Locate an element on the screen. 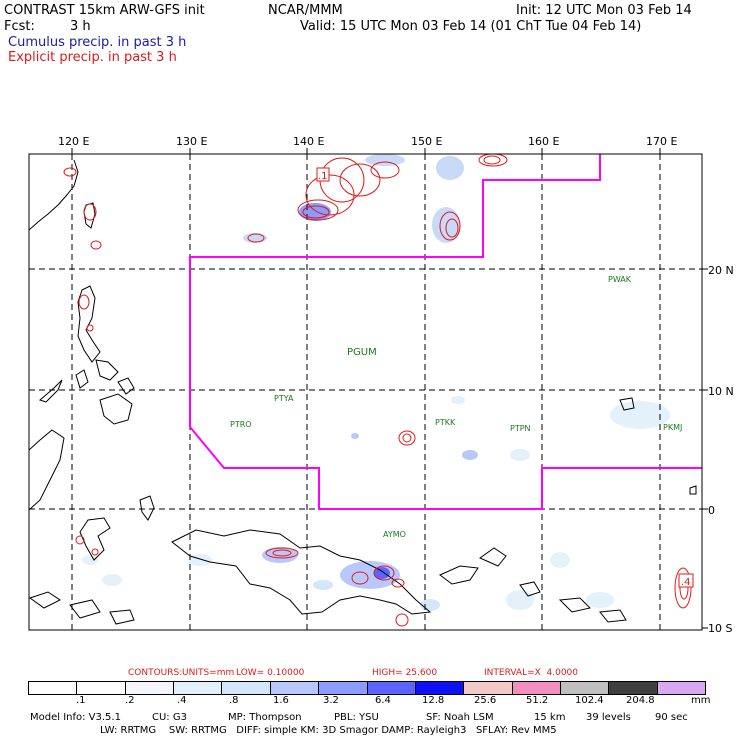 This screenshot has height=740, width=740. station-ptya: PTYA is located at coordinates (284, 398).